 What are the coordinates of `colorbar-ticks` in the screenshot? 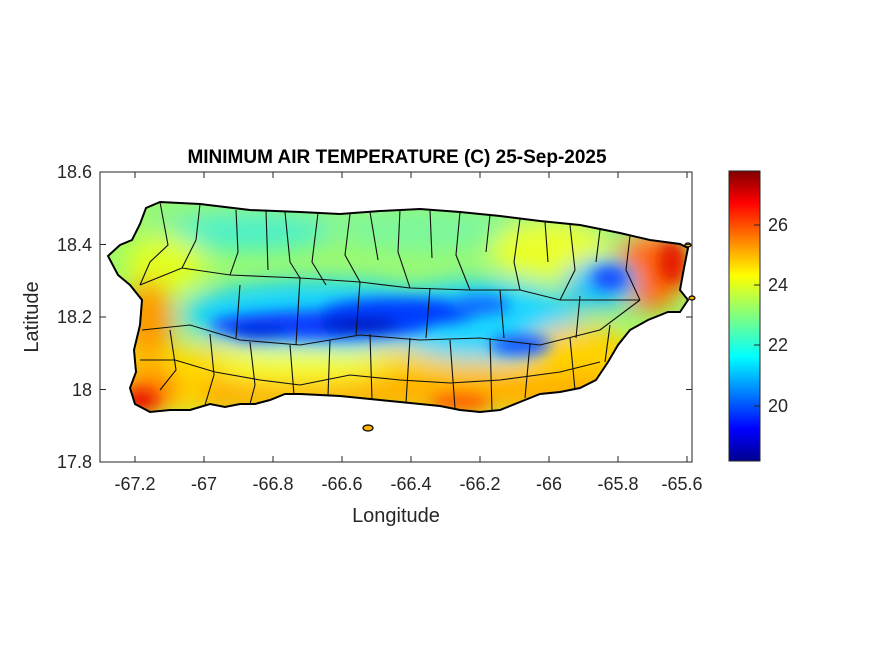 It's located at (757, 315).